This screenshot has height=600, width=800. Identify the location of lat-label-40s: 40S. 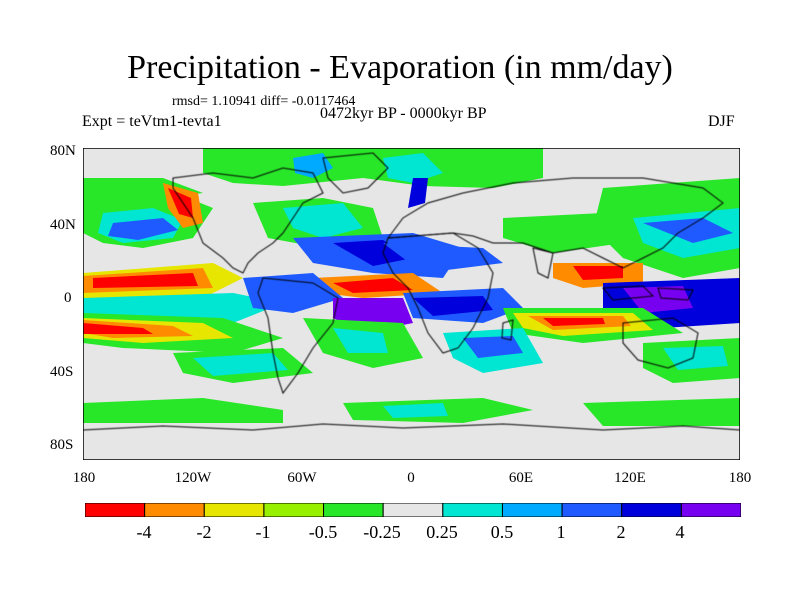
(62, 372).